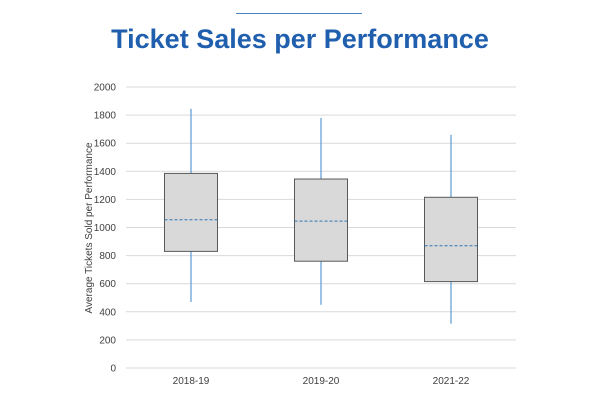 This screenshot has width=600, height=400. What do you see at coordinates (300, 39) in the screenshot?
I see `chart-title: Ticket Sales per Performance` at bounding box center [300, 39].